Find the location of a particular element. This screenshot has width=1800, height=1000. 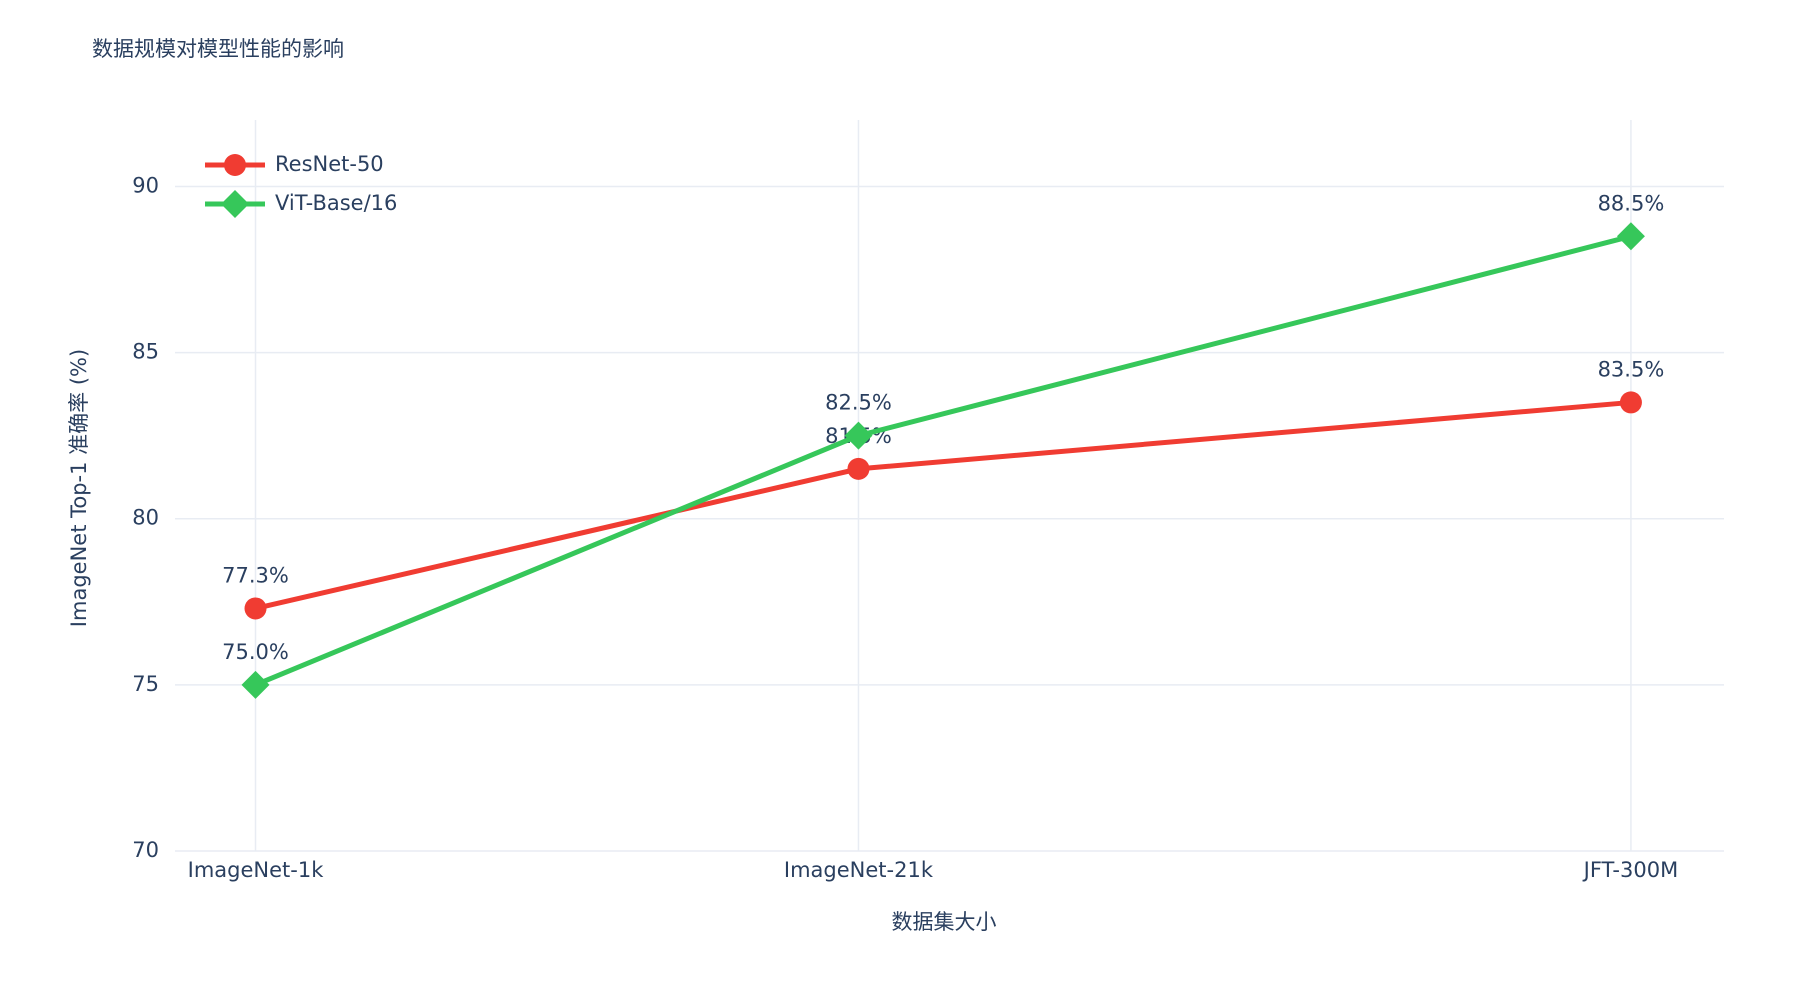

legend-label: ResNet-50 is located at coordinates (329, 164).